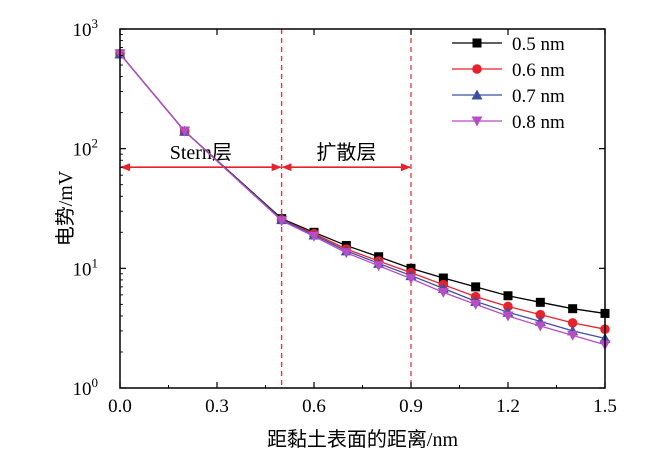 Image resolution: width=650 pixels, height=456 pixels. I want to click on legend-item: 0.8 nm, so click(508, 122).